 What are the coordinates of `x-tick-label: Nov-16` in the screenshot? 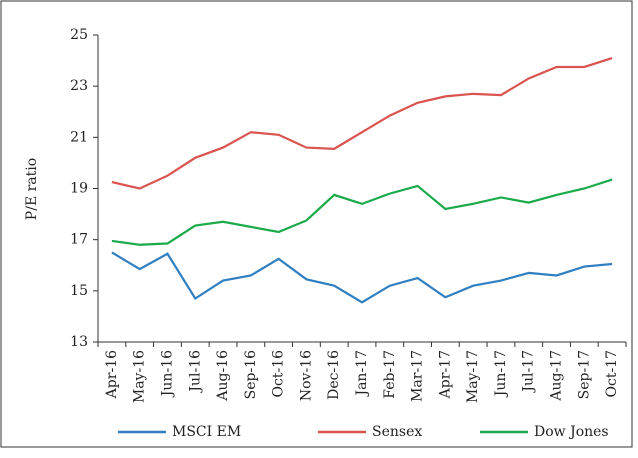 It's located at (306, 375).